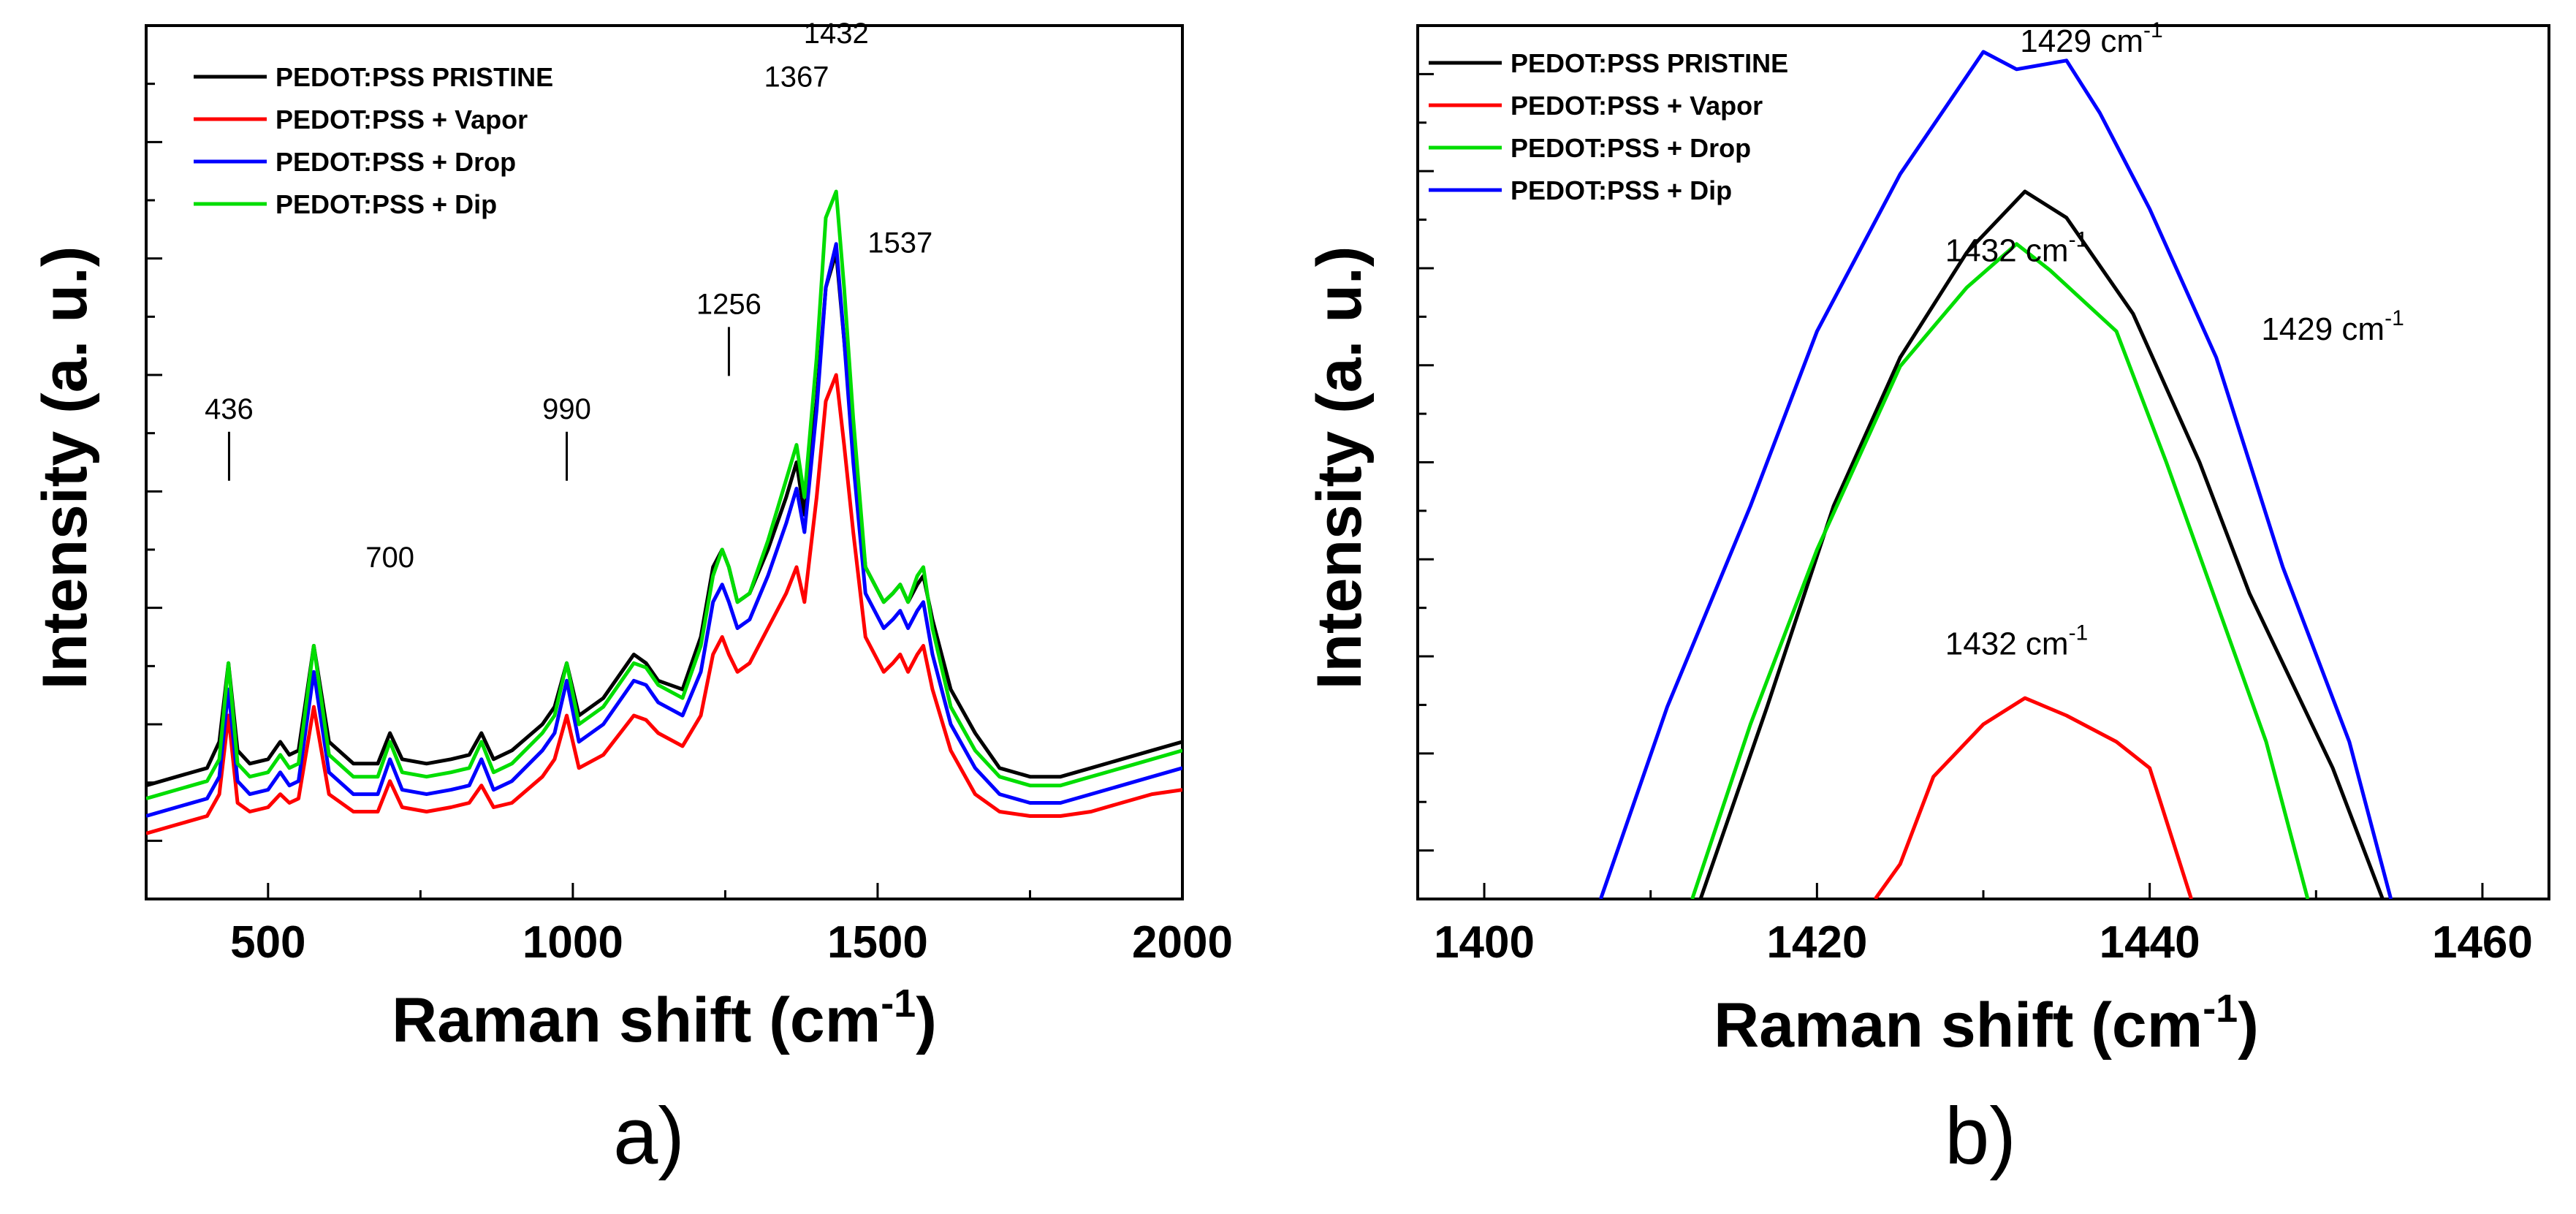  What do you see at coordinates (1983, 925) in the screenshot?
I see `x-axis-ticks: 1400 1420 1440 1460` at bounding box center [1983, 925].